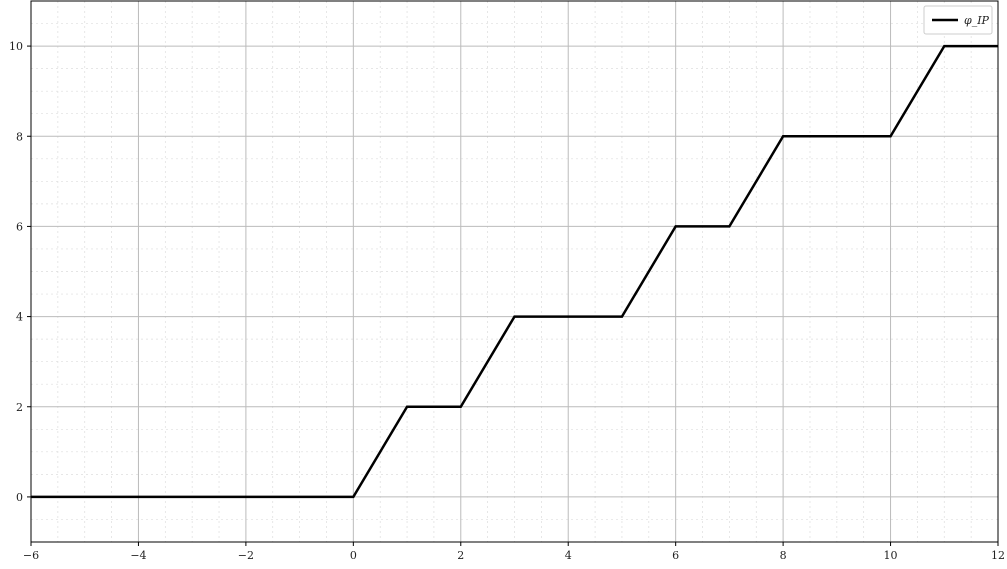 This screenshot has height=569, width=1007. I want to click on x-tick-label: 6, so click(675, 555).